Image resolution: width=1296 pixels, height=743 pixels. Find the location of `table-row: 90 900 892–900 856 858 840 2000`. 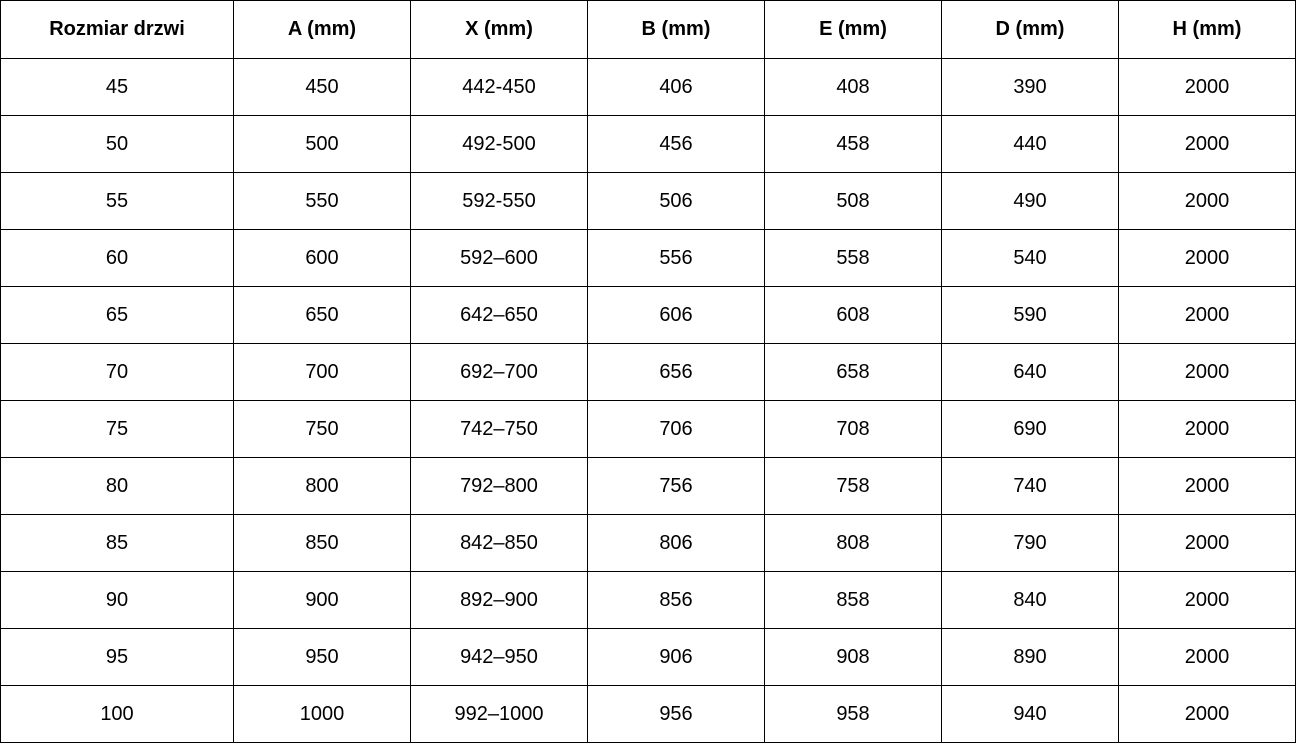

table-row: 90 900 892–900 856 858 840 2000 is located at coordinates (648, 600).